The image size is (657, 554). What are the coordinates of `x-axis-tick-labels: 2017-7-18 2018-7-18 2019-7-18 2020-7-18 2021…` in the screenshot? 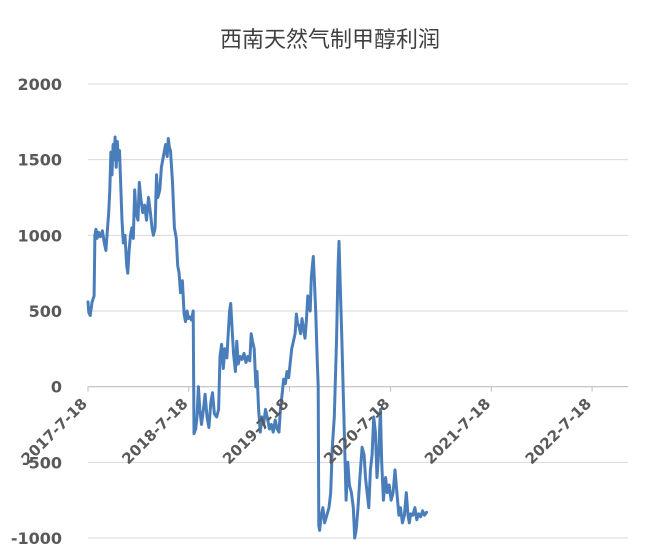 It's located at (306, 431).